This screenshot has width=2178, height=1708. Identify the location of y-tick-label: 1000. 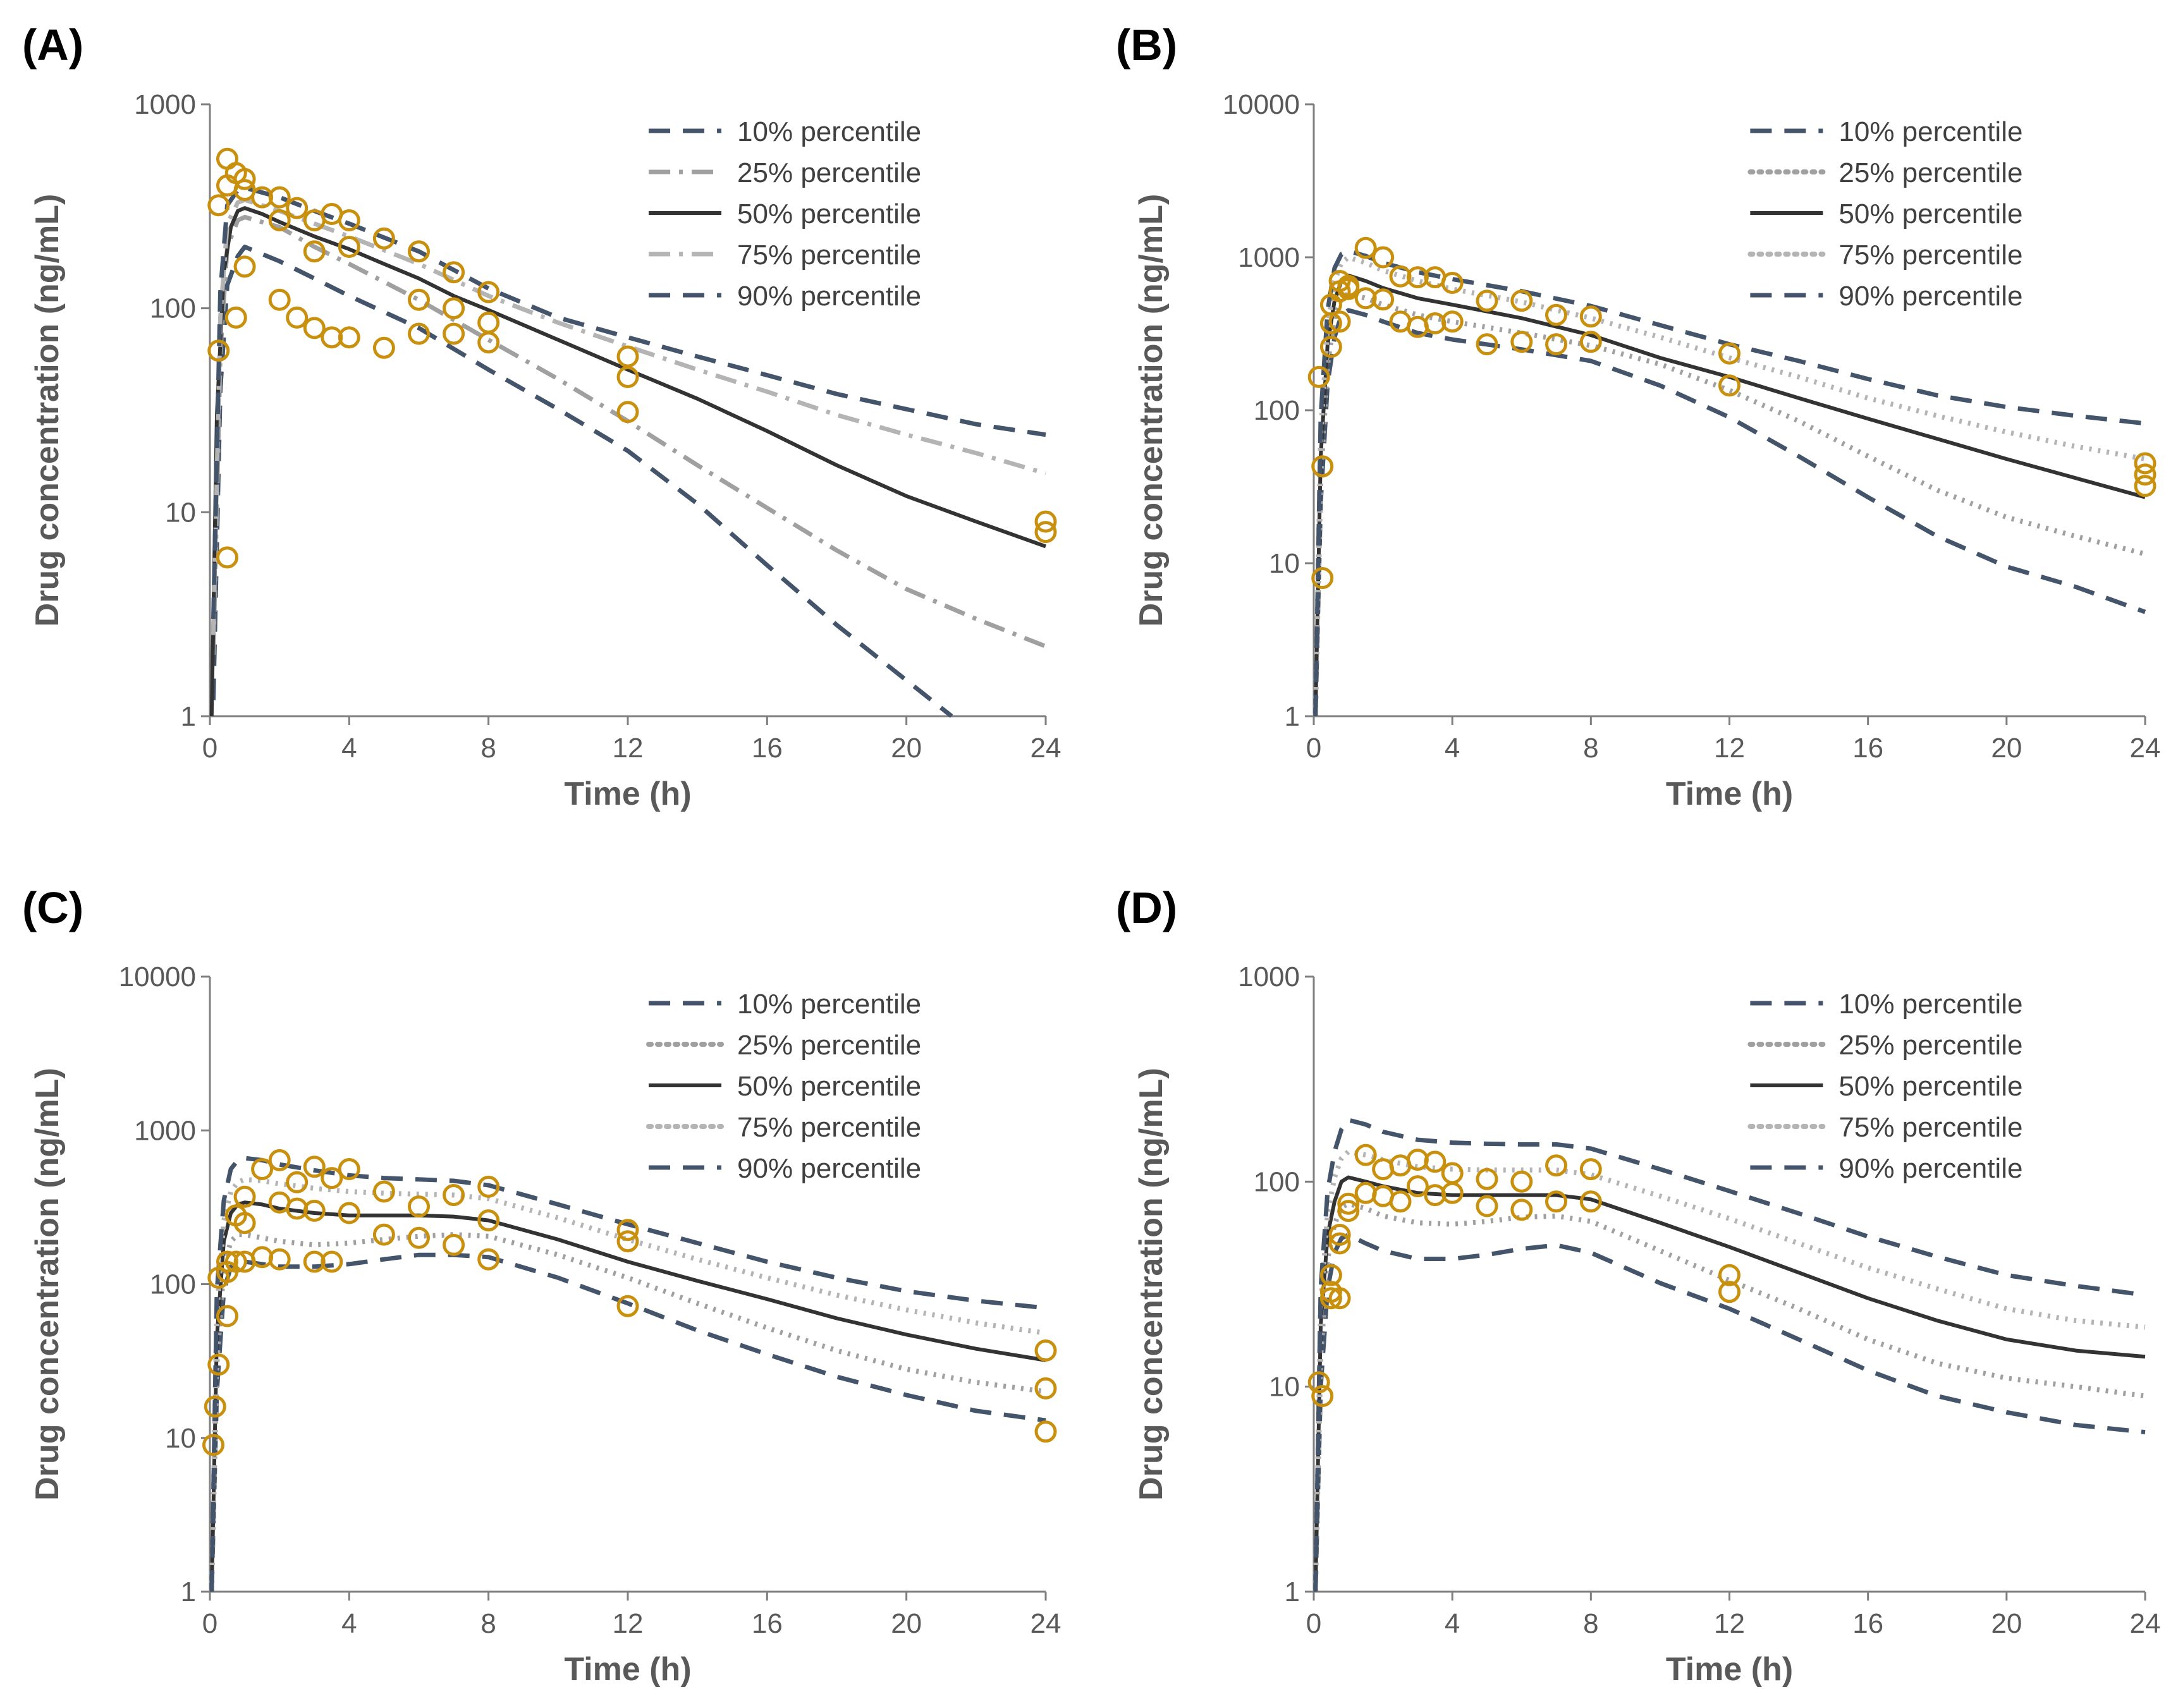
(1269, 977).